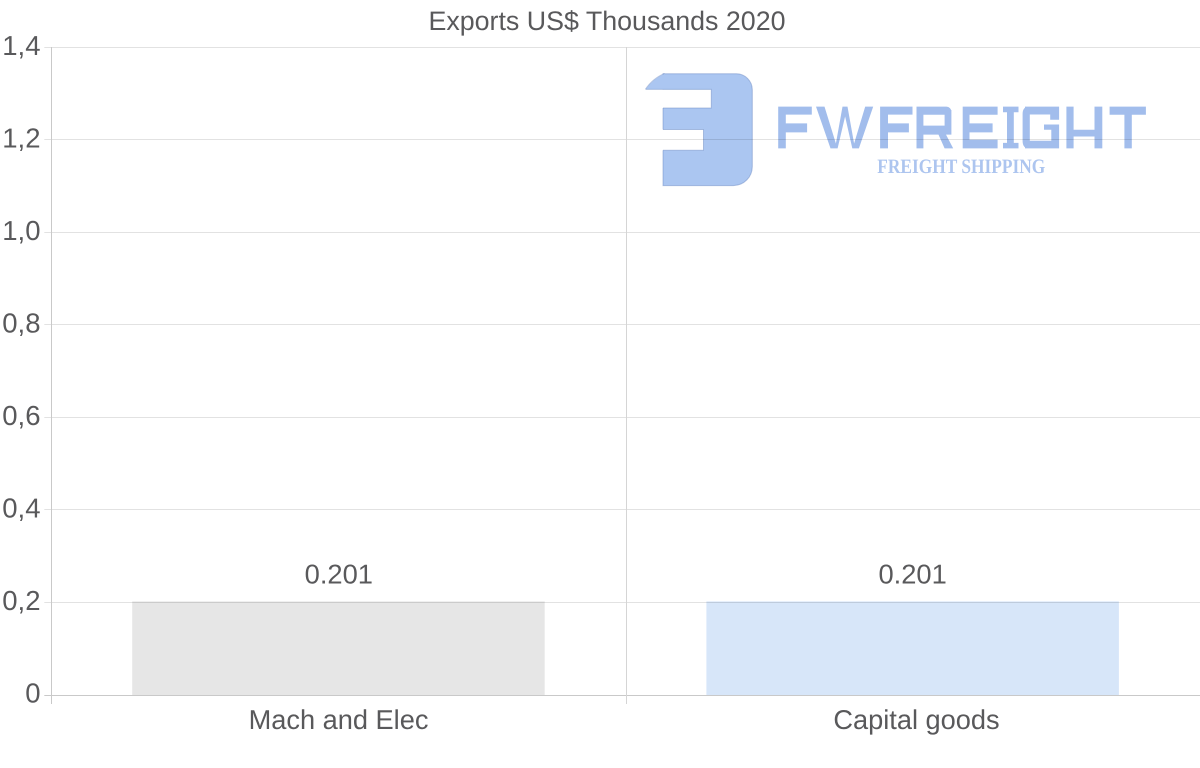 This screenshot has width=1200, height=768. I want to click on svg-text: 1,2, so click(21, 137).